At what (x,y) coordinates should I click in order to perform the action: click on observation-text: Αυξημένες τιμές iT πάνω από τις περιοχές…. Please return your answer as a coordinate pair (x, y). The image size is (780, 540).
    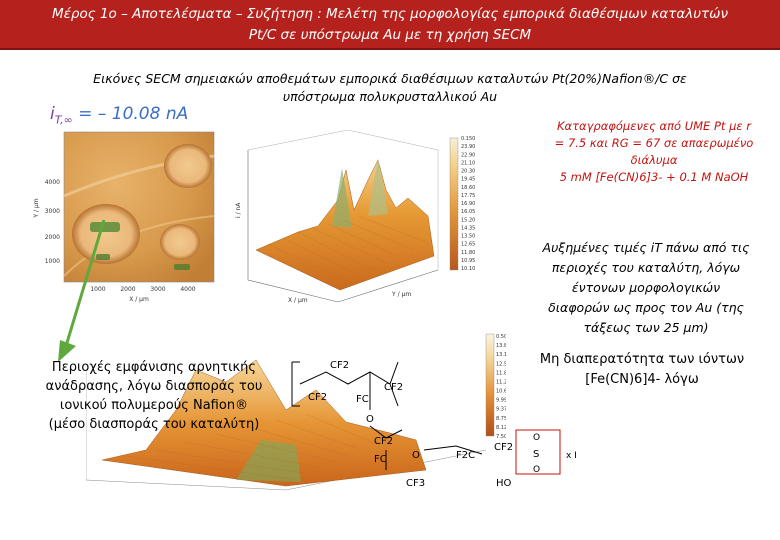
    Looking at the image, I should click on (646, 288).